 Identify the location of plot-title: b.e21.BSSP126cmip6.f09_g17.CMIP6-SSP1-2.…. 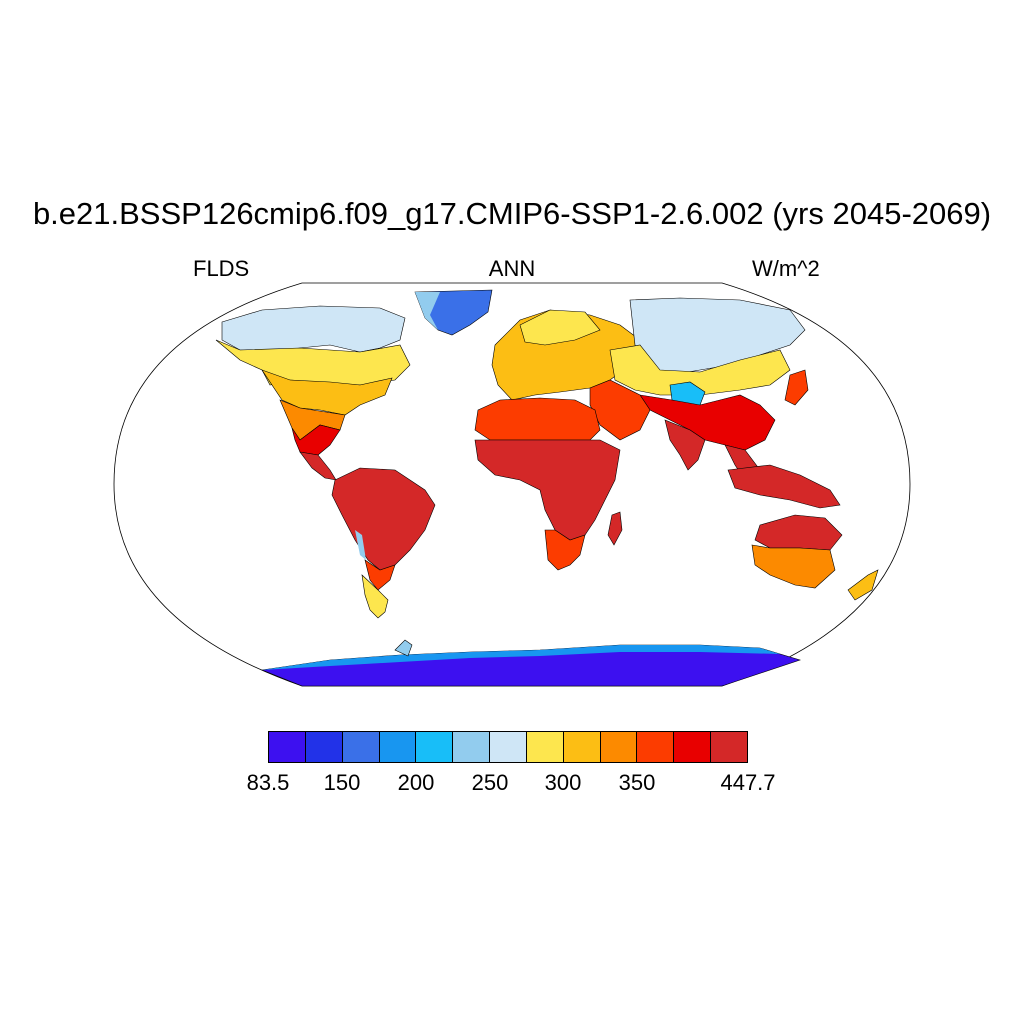
(512, 213).